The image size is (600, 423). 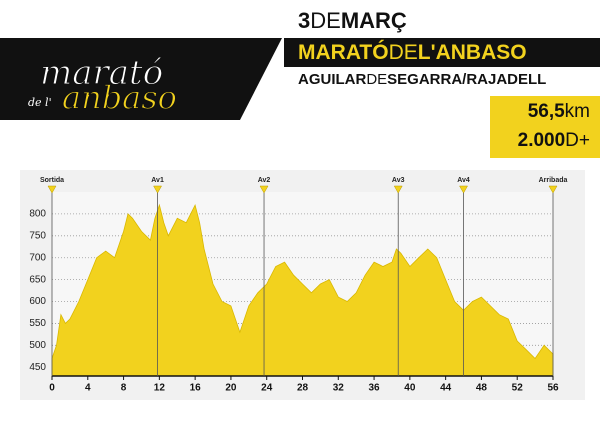 What do you see at coordinates (124, 388) in the screenshot?
I see `x-tick-label: 8` at bounding box center [124, 388].